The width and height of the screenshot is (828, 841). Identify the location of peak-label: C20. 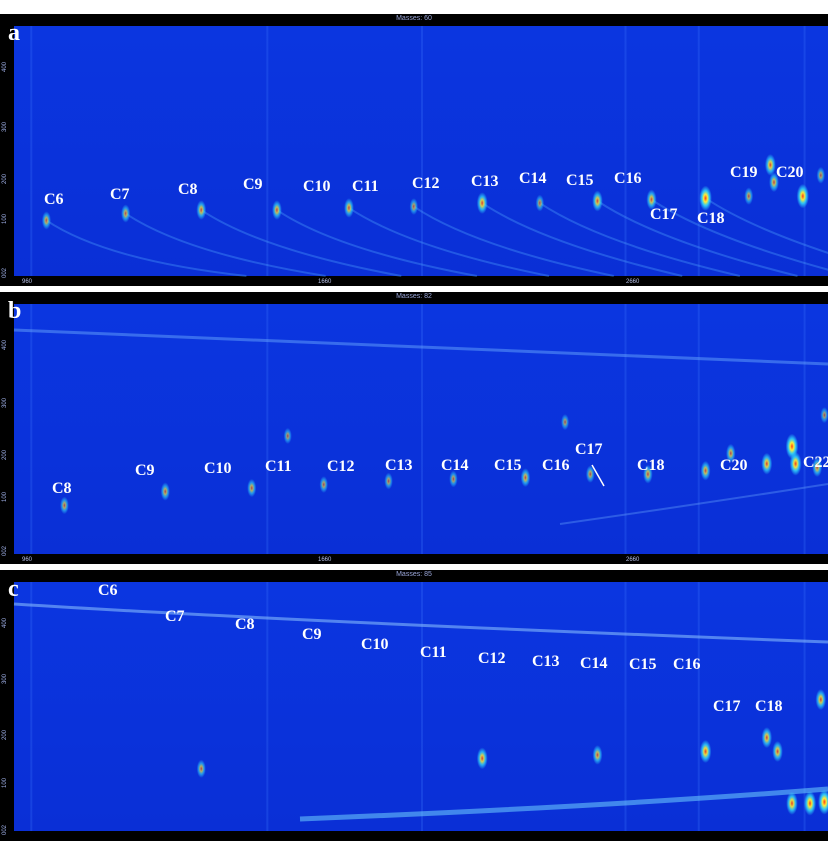
(734, 465).